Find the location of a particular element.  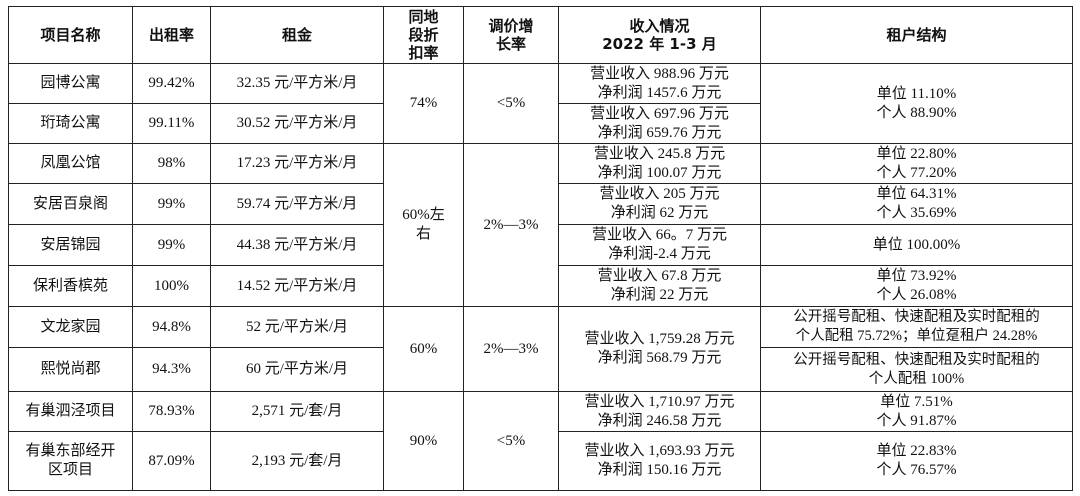

revenue: 营业收入 1,693.93 万元 is located at coordinates (659, 451).